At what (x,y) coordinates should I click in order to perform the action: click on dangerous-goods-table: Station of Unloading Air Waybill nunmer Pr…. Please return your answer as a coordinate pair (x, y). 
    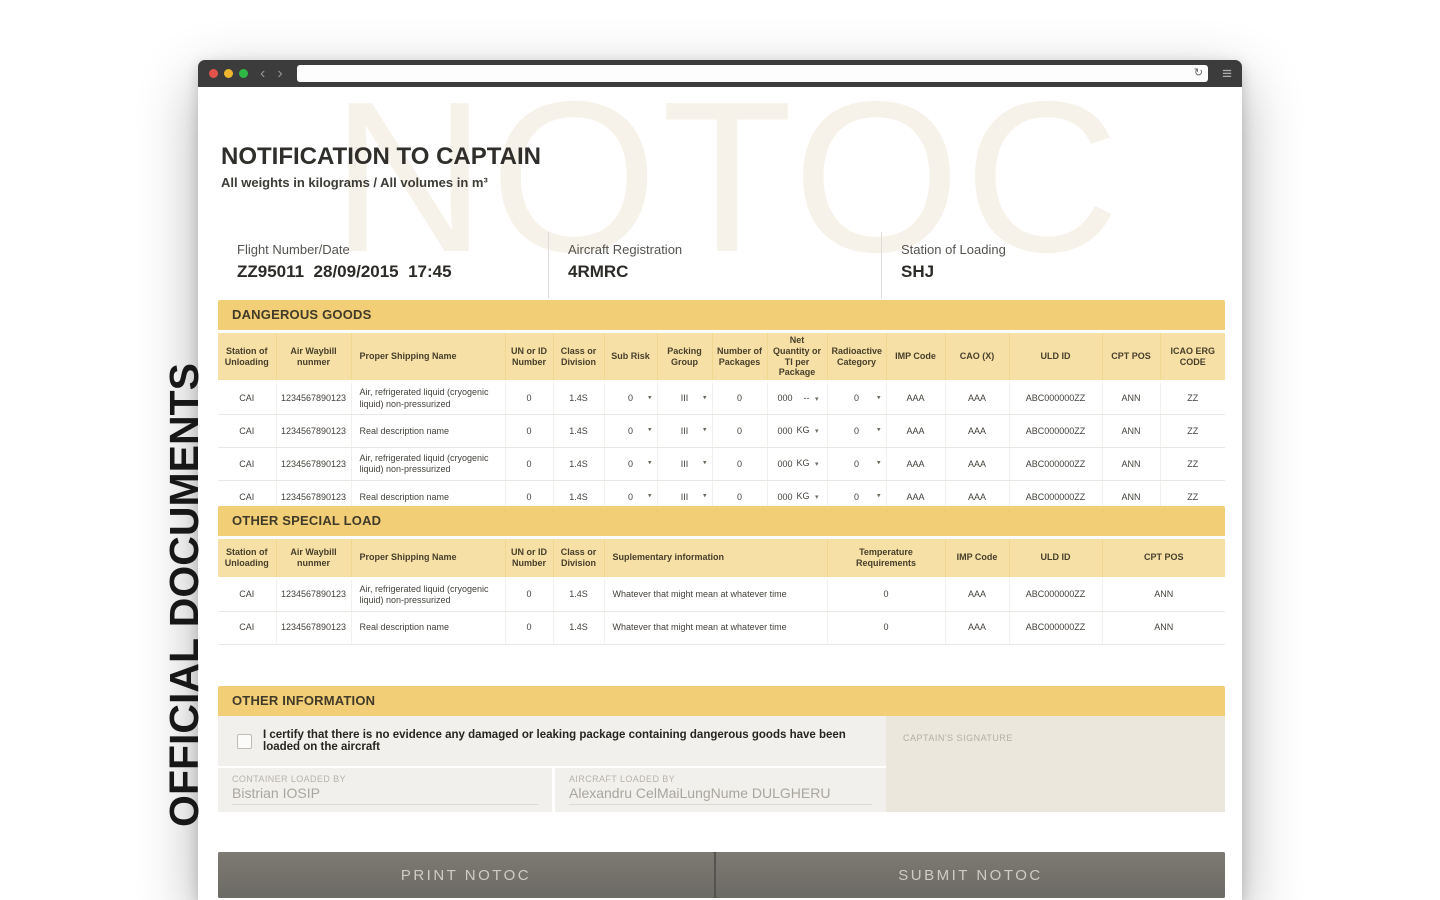
    Looking at the image, I should click on (721, 424).